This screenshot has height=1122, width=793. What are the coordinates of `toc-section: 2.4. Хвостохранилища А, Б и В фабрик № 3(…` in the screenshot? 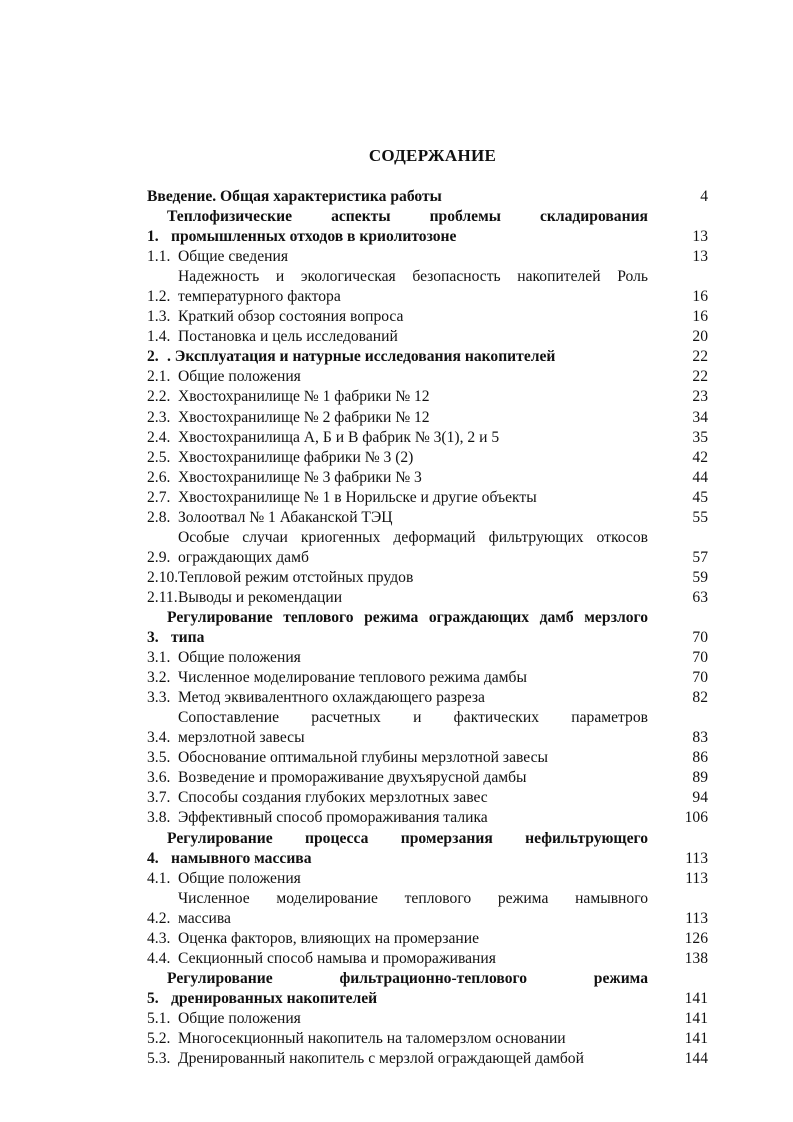 It's located at (427, 438).